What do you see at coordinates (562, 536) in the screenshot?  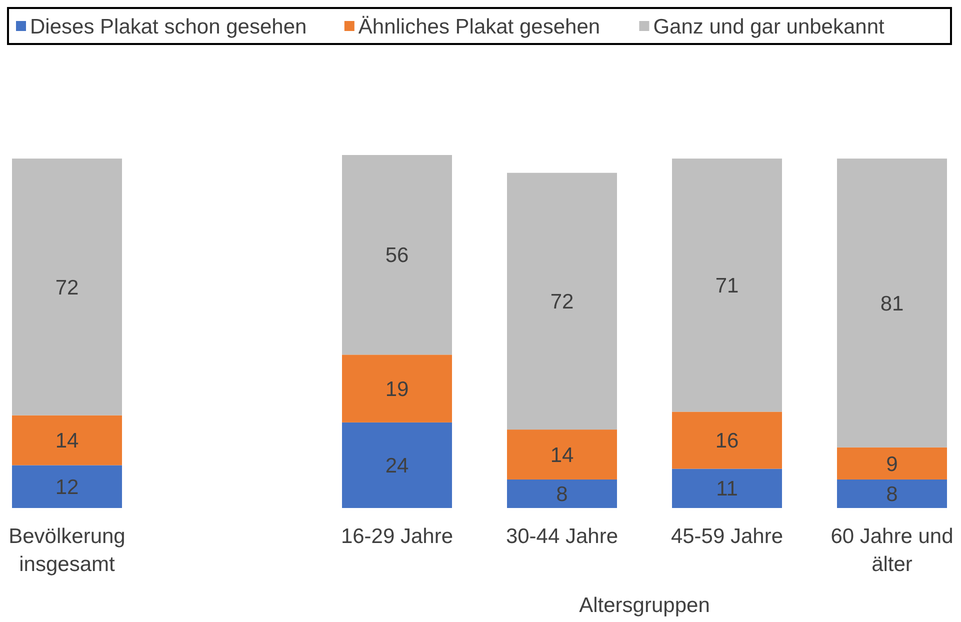 I see `x-tick-label: 30-44 Jahre` at bounding box center [562, 536].